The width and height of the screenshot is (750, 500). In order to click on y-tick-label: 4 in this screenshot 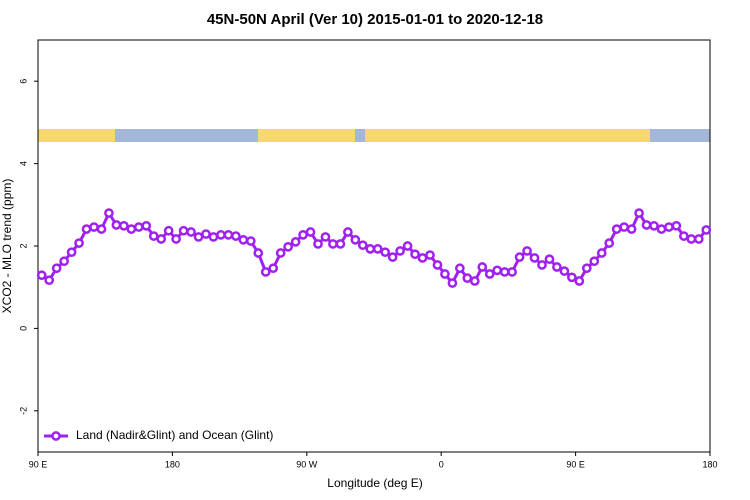, I will do `click(23, 163)`.